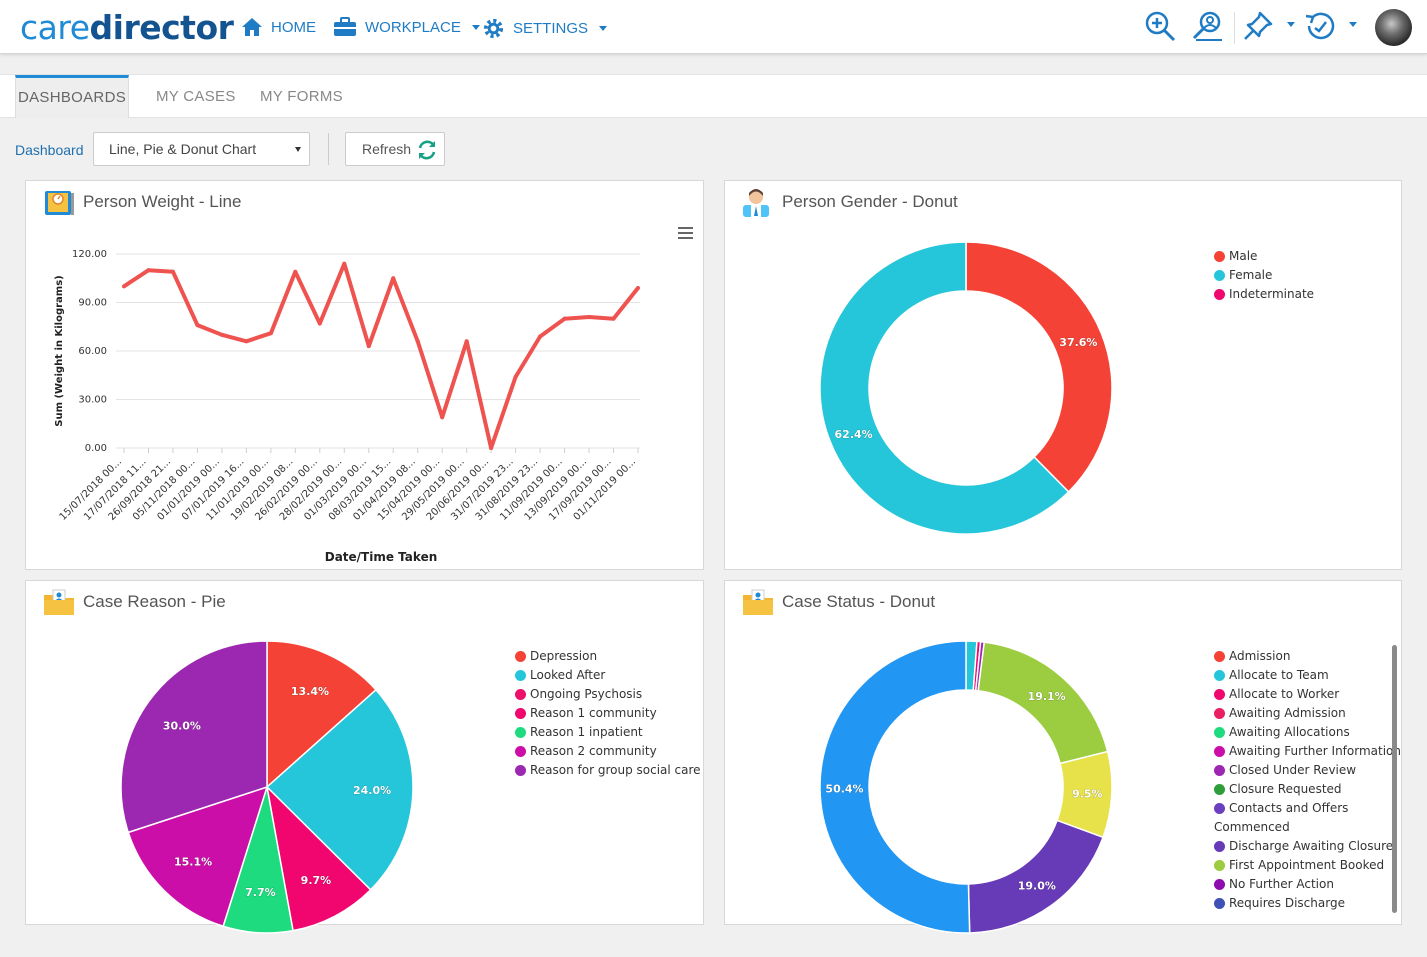 The height and width of the screenshot is (957, 1427). What do you see at coordinates (1307, 808) in the screenshot?
I see `status-legend-item: Contacts and Offers` at bounding box center [1307, 808].